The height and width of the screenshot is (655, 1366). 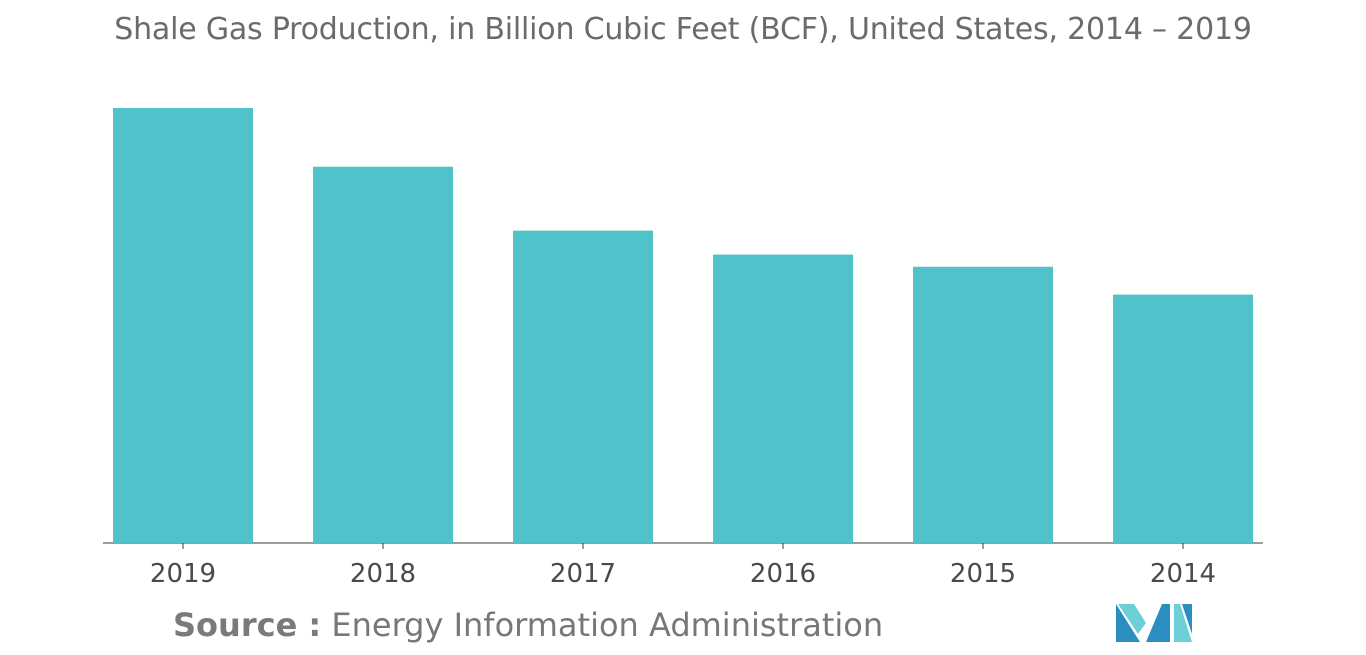 I want to click on logo-shape-right, so click(x=1187, y=619).